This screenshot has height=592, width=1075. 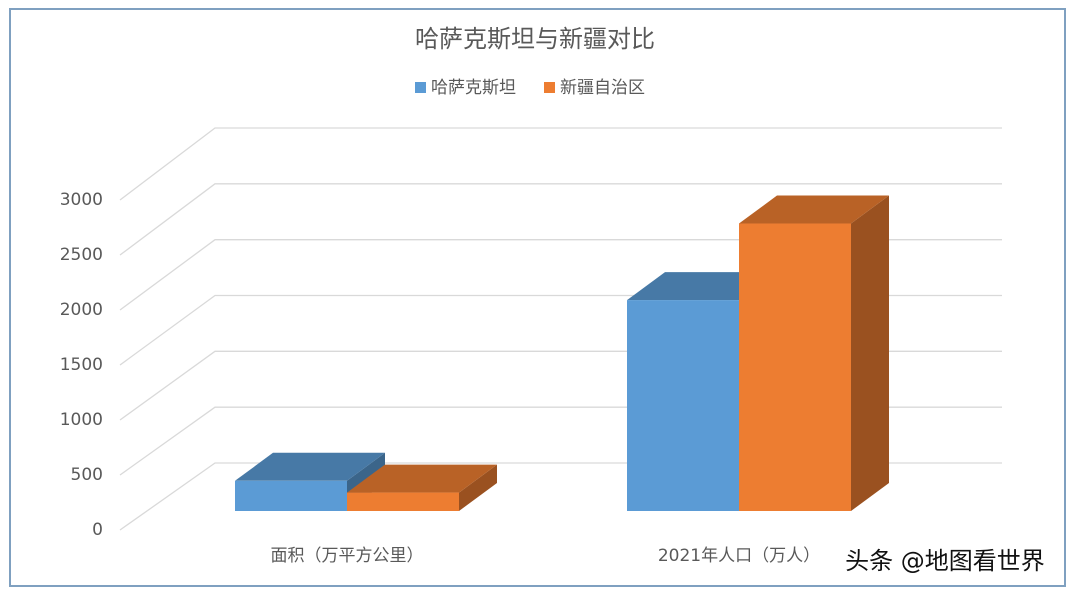 What do you see at coordinates (81, 200) in the screenshot?
I see `y-tick-label: 3000` at bounding box center [81, 200].